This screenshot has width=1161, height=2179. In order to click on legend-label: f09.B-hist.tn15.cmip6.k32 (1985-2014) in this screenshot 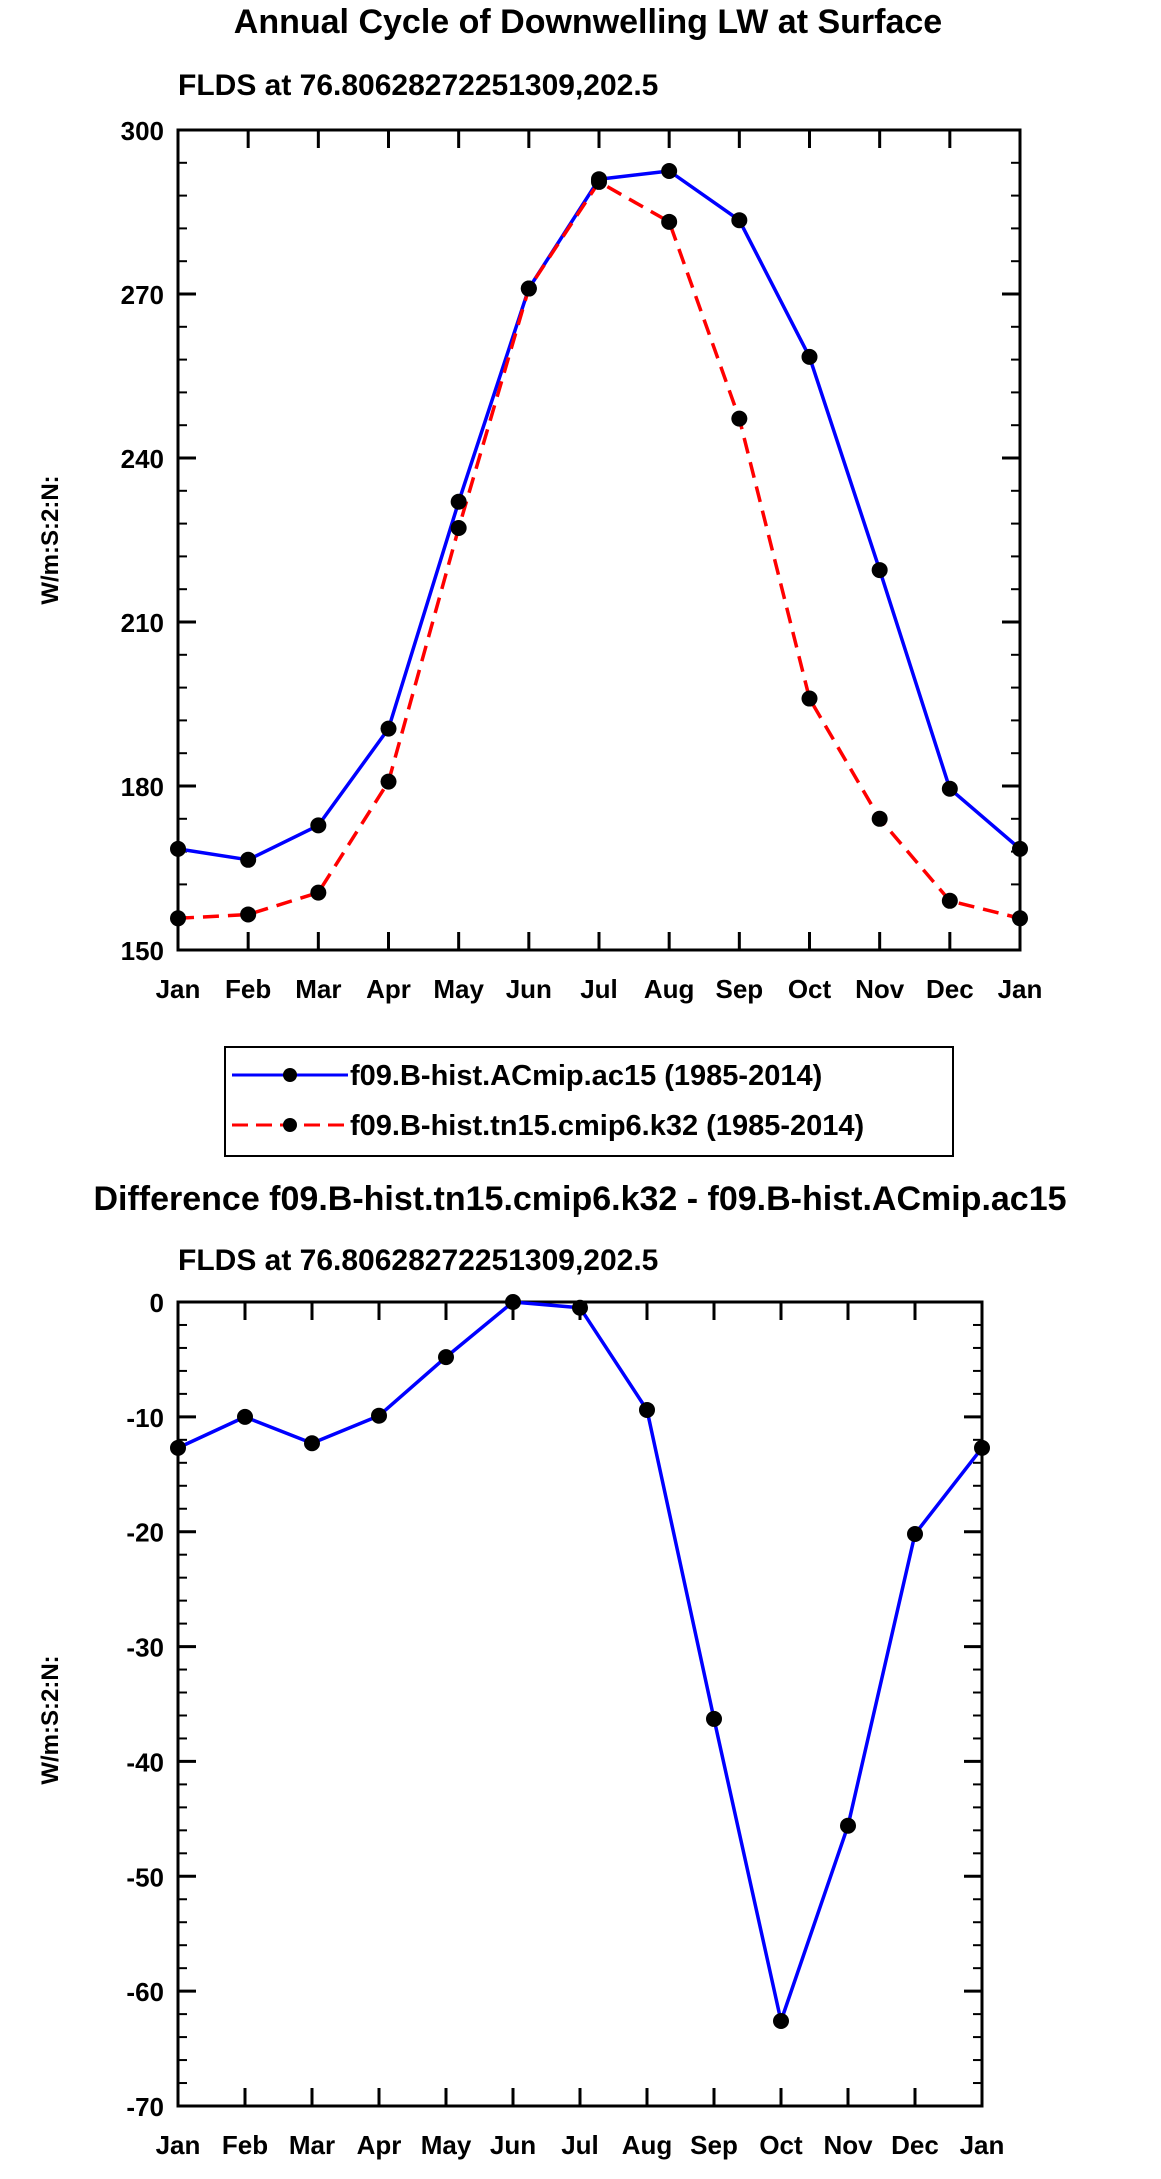, I will do `click(607, 1126)`.